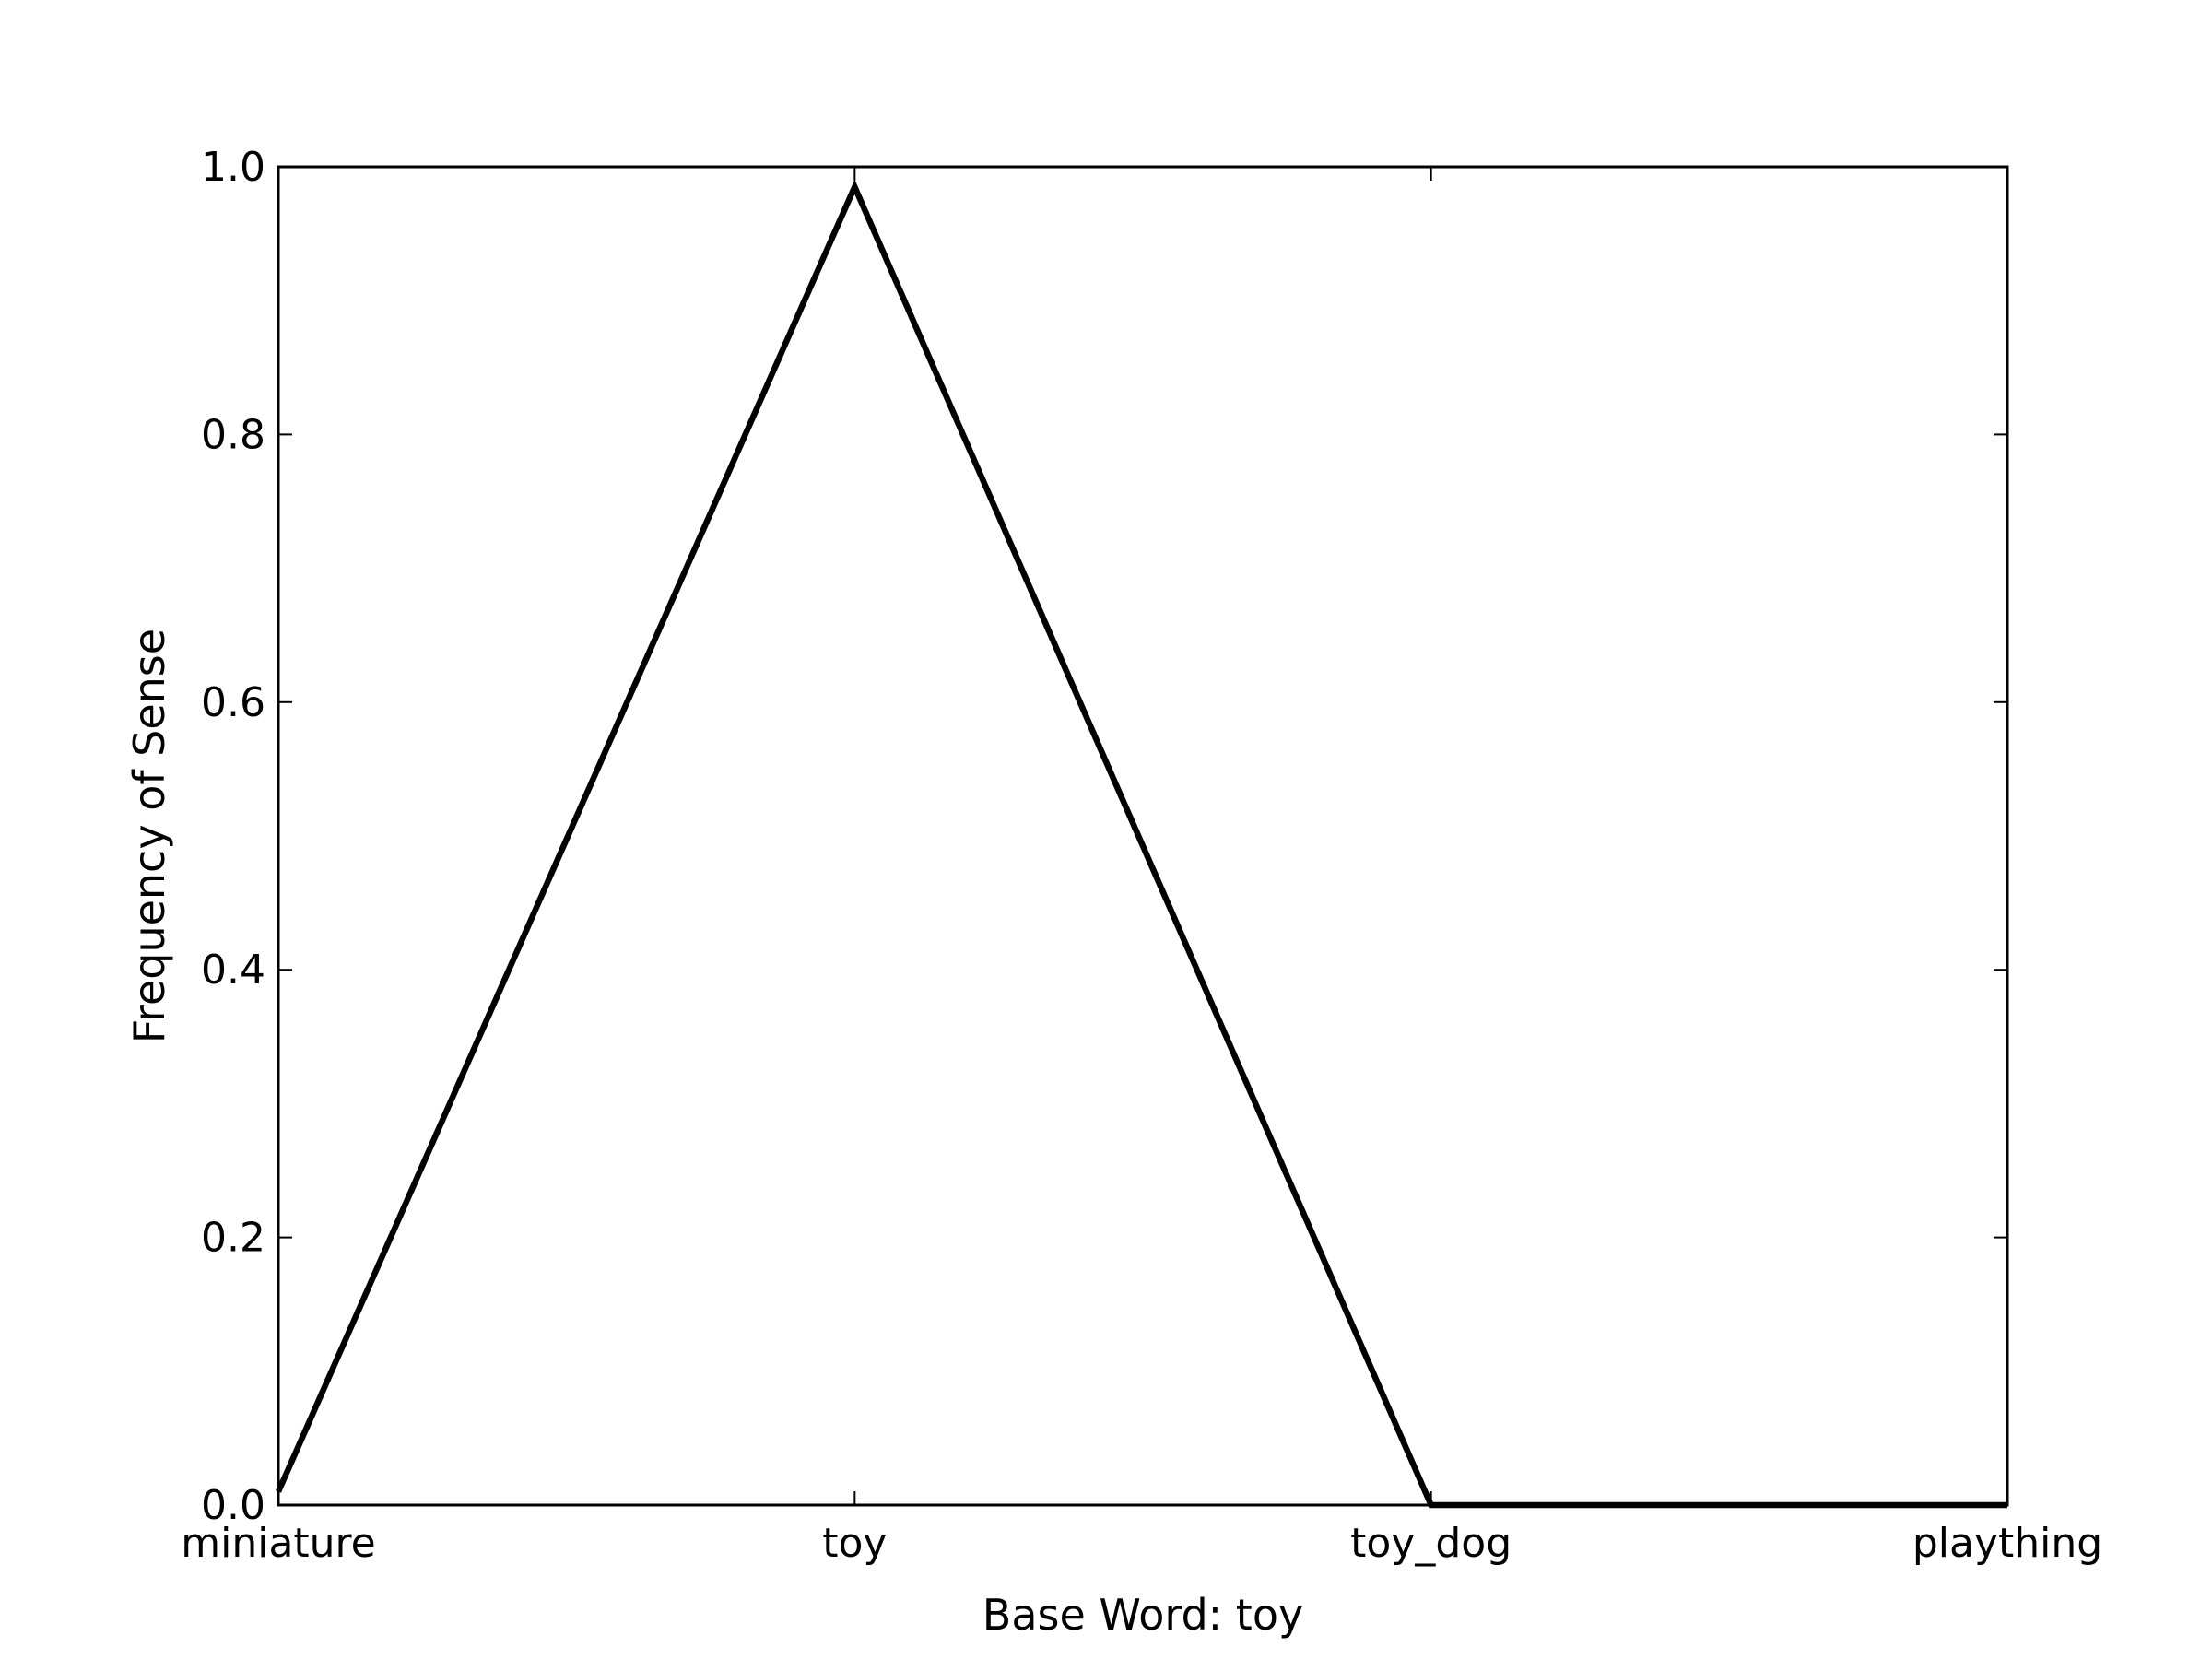 The width and height of the screenshot is (2212, 1659). I want to click on y-tick-label: 0.0, so click(233, 1505).